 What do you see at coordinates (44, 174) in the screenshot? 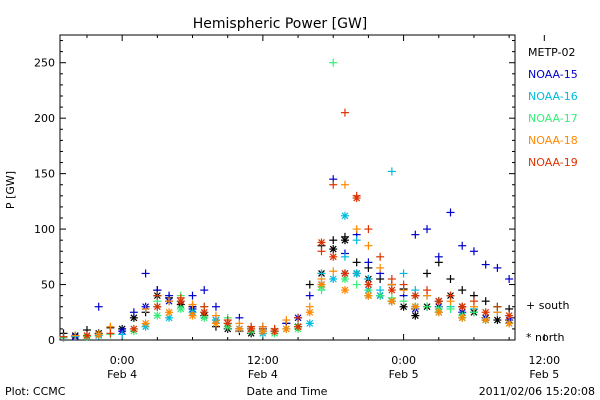
I see `y-tick-label-3: 150` at bounding box center [44, 174].